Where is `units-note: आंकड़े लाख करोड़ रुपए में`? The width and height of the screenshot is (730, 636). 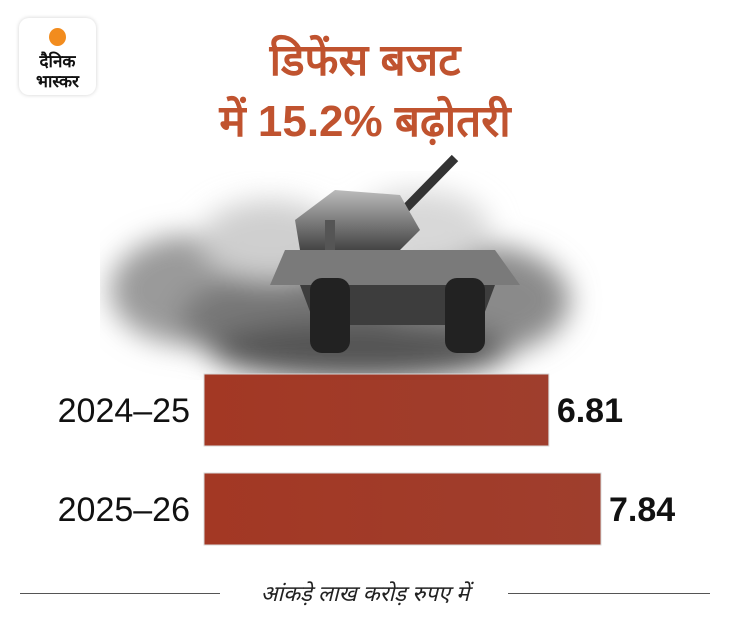
units-note: आंकड़े लाख करोड़ रुपए में is located at coordinates (365, 593).